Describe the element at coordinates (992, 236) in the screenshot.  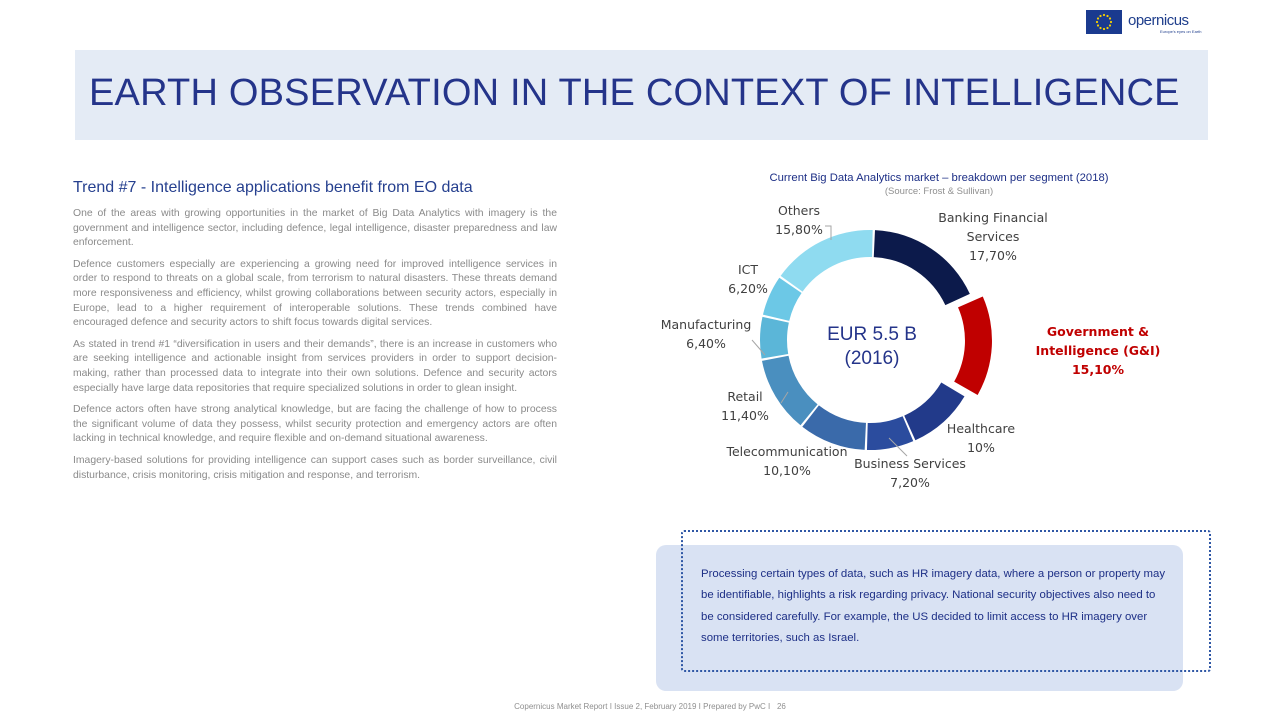
I see `slice-label: Banking Financial Services 17,70%` at that location.